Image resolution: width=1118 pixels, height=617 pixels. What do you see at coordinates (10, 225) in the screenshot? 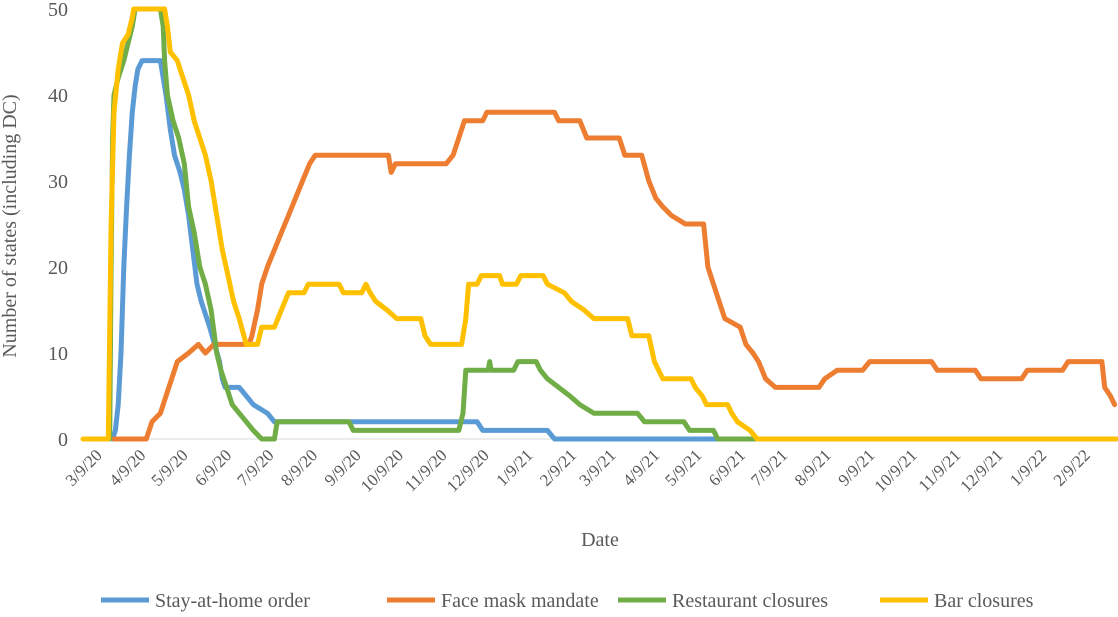
I see `y-axis-title: Number of states (including DC)` at bounding box center [10, 225].